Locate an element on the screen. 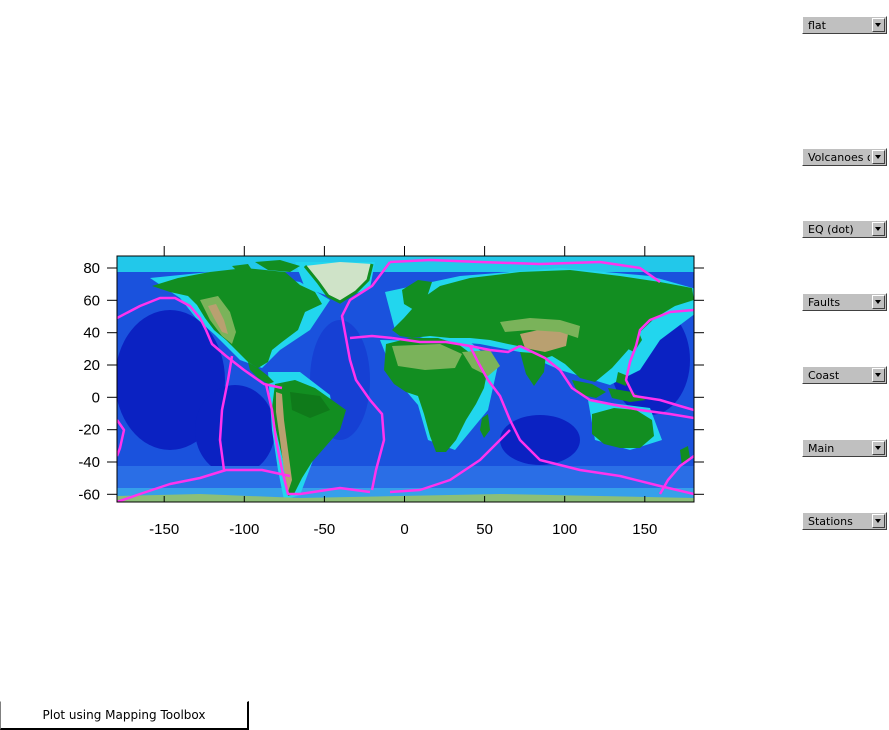 The width and height of the screenshot is (889, 730). southeast-asia-islands is located at coordinates (609, 387).